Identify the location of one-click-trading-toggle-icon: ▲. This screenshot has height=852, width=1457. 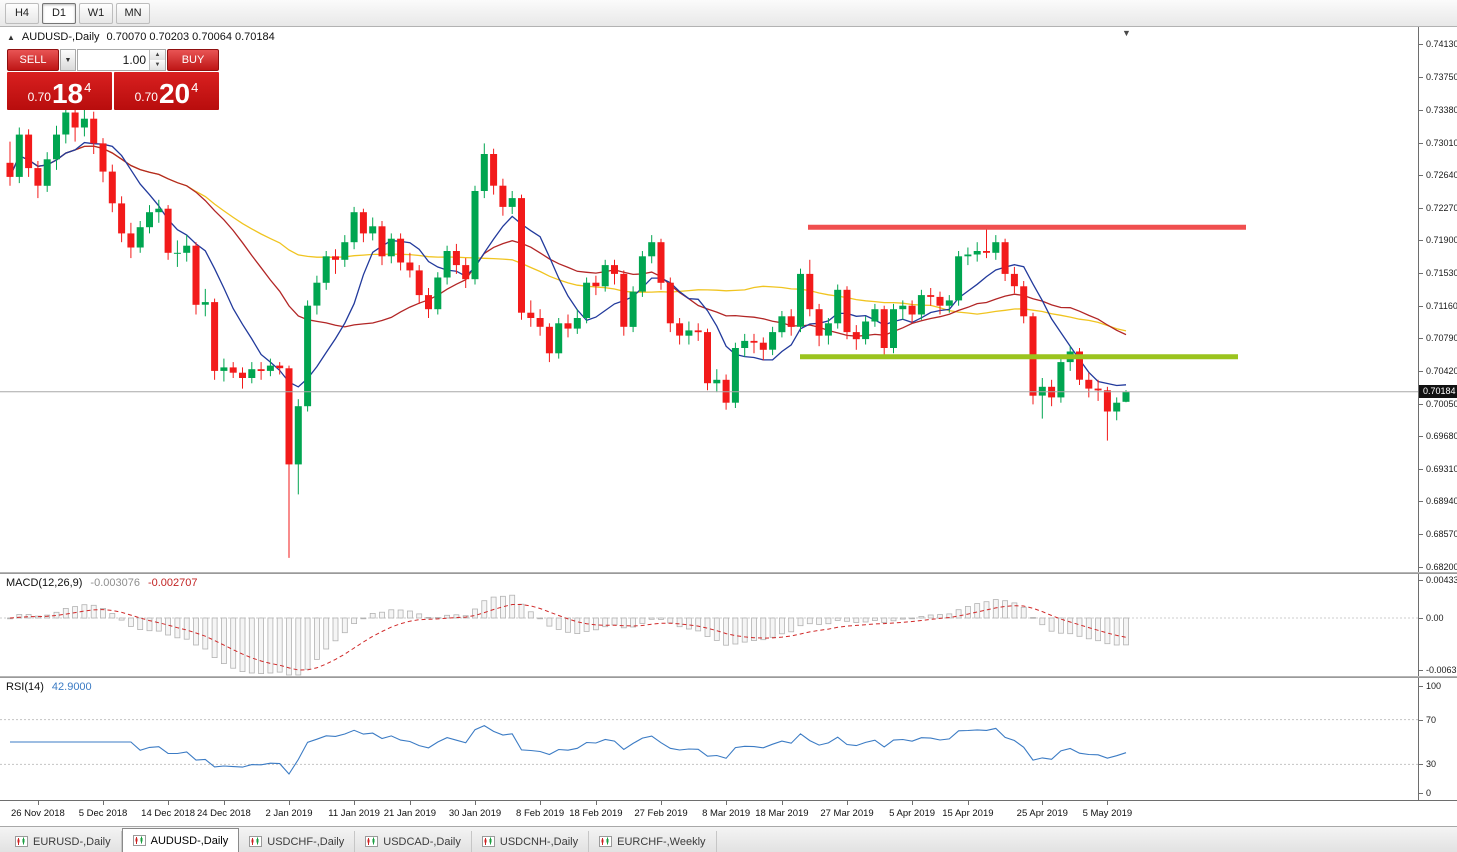
(11, 37).